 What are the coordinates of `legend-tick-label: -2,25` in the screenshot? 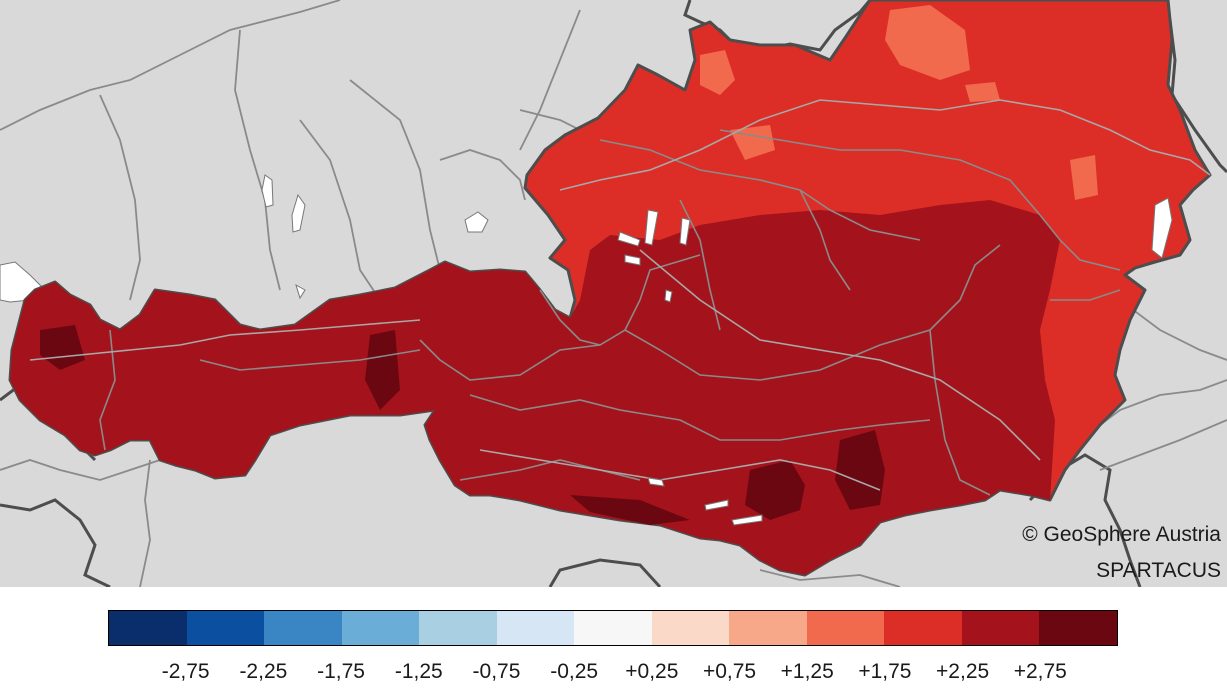 It's located at (263, 671).